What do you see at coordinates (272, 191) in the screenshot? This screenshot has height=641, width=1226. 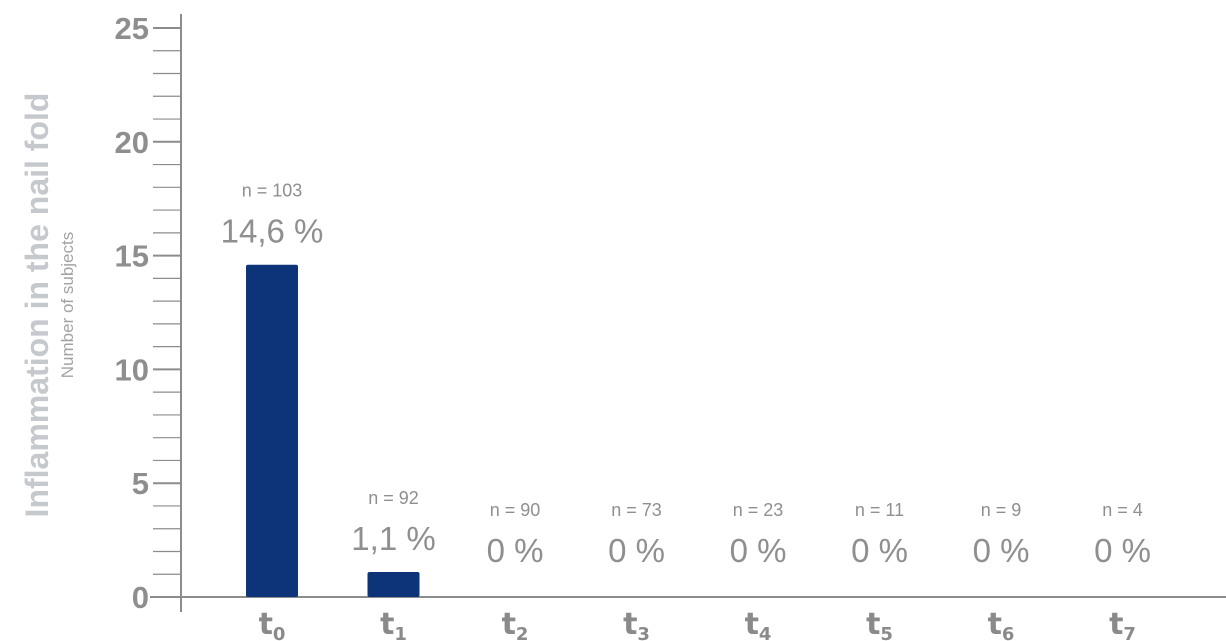 I see `n-label: n = 103` at bounding box center [272, 191].